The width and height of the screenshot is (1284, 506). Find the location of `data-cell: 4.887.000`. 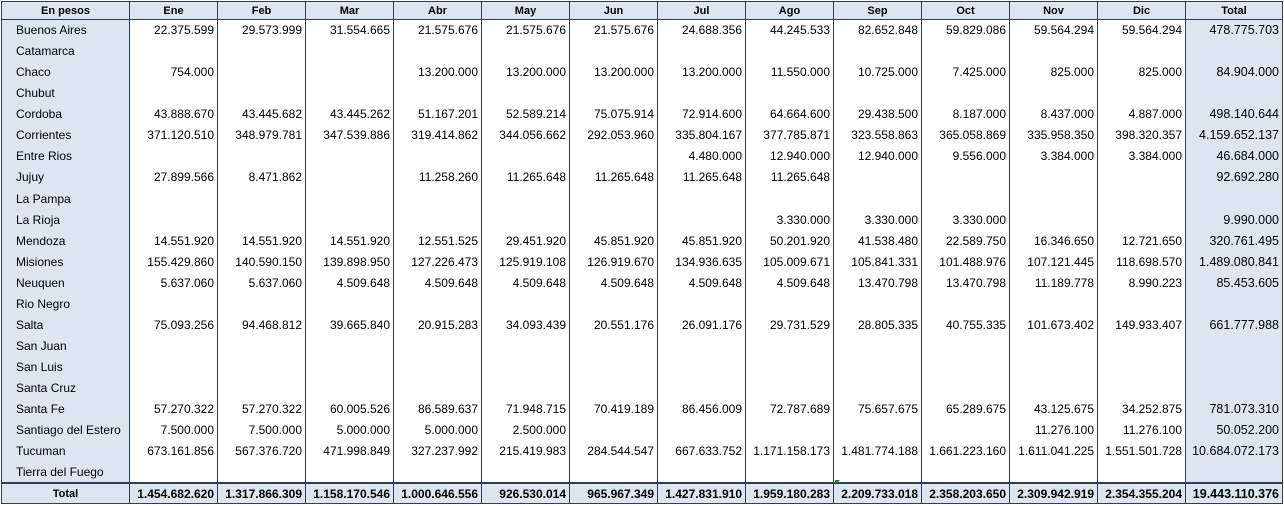

data-cell: 4.887.000 is located at coordinates (1141, 114).